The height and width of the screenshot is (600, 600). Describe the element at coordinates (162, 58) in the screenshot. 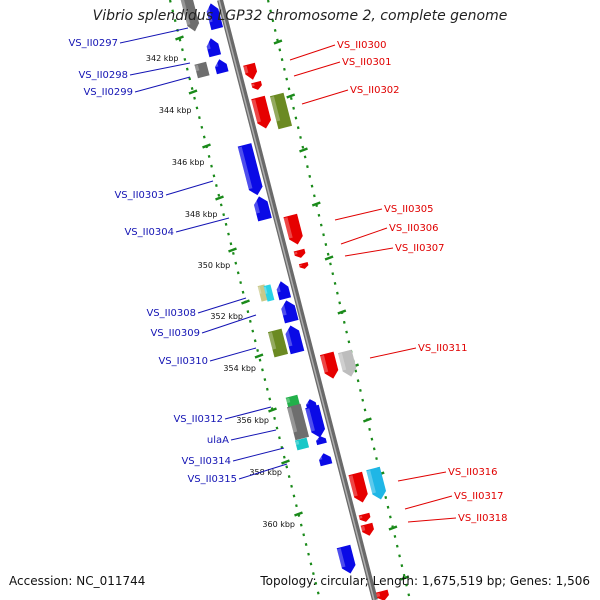

I see `kbp-tick-label: 342 kbp` at that location.